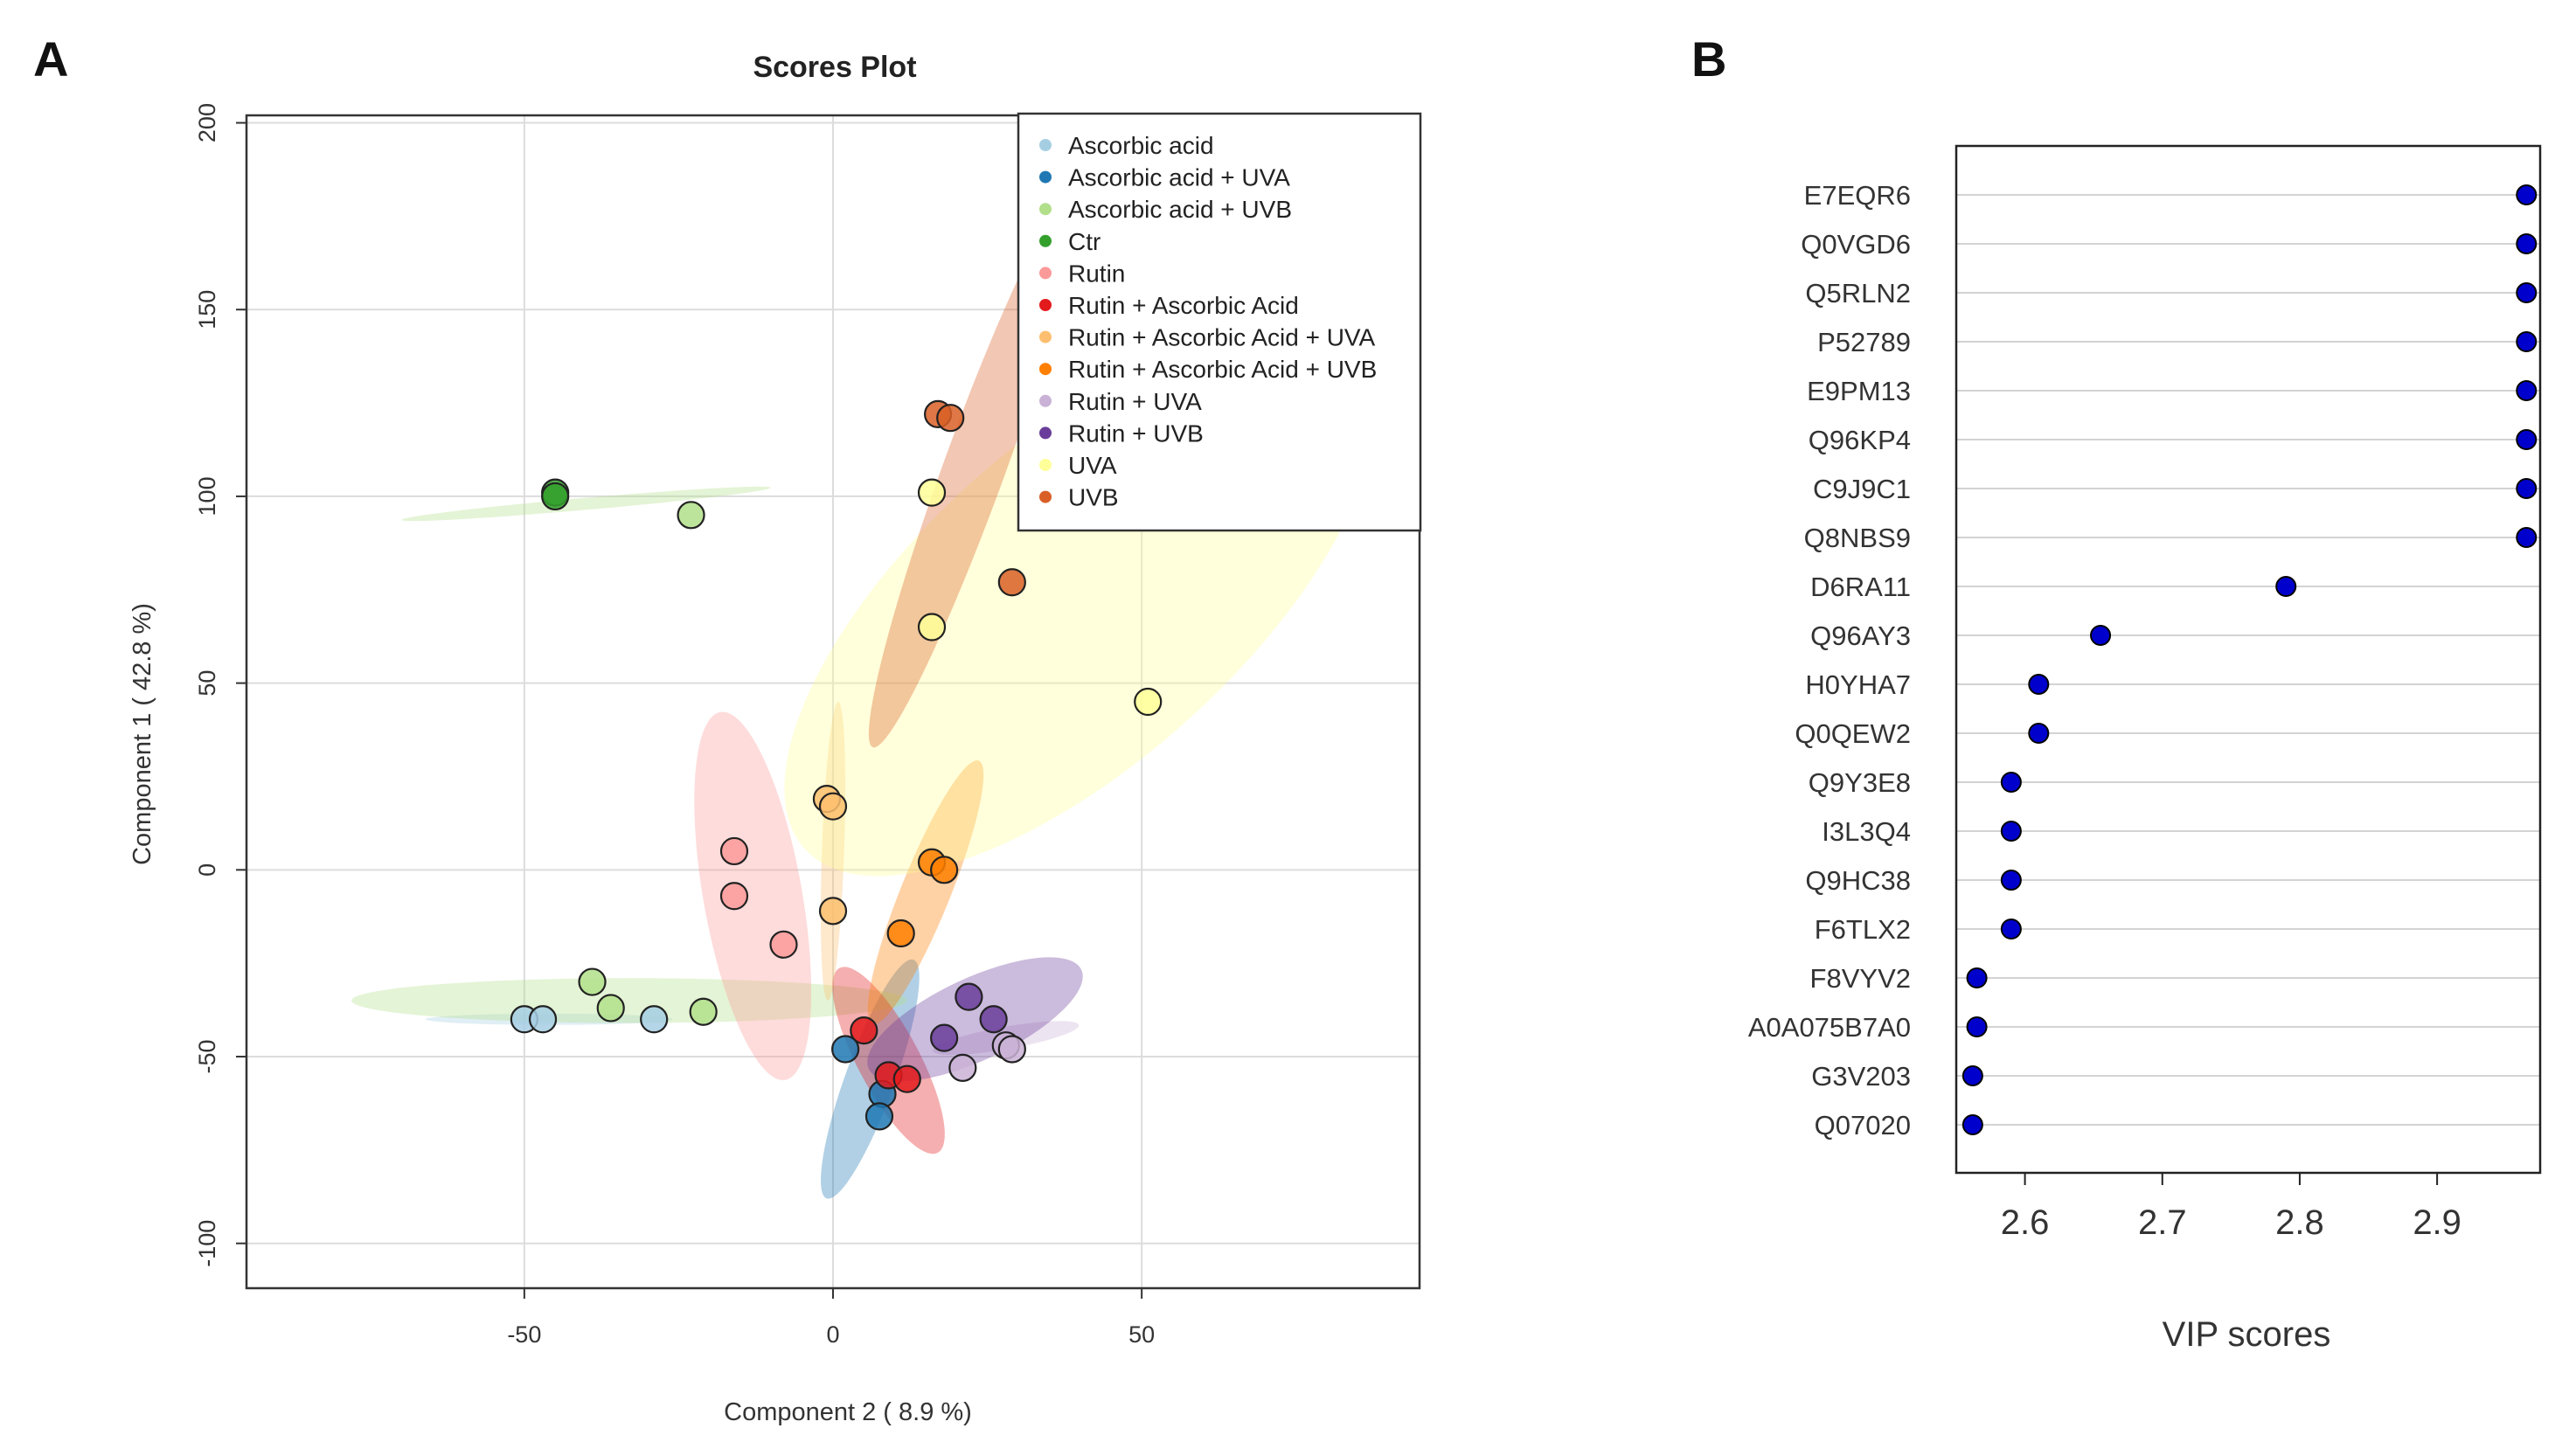 The width and height of the screenshot is (2569, 1456). Describe the element at coordinates (1045, 400) in the screenshot. I see `legend-marker-rutin-uva` at that location.